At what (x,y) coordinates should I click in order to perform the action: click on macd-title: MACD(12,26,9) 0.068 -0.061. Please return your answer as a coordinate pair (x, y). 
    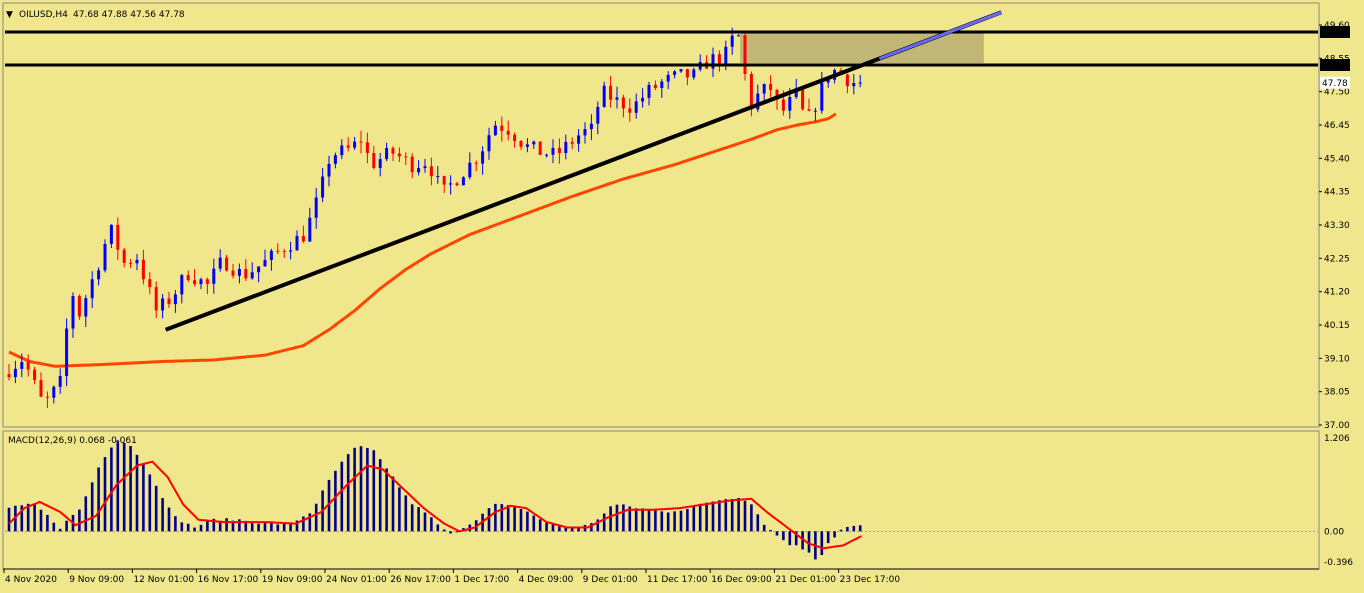
    Looking at the image, I should click on (72, 441).